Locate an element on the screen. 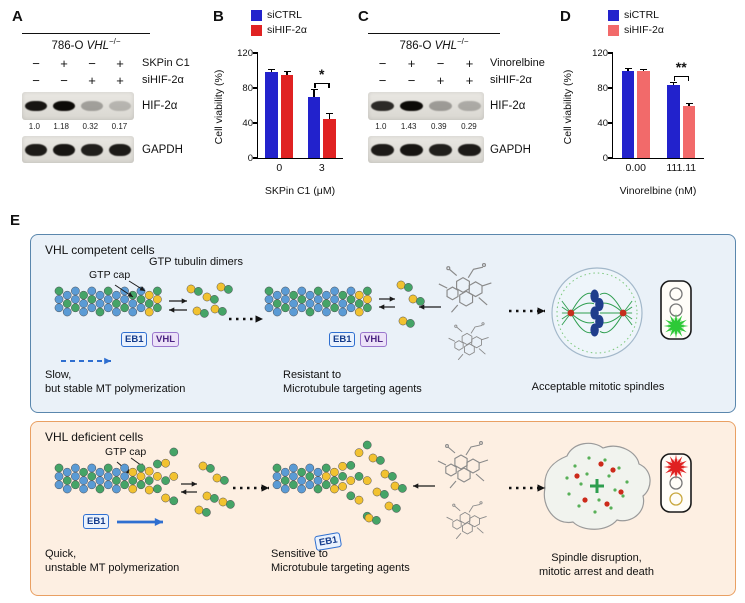 The height and width of the screenshot is (603, 745). legend-item: siHIF-2α is located at coordinates (279, 30).